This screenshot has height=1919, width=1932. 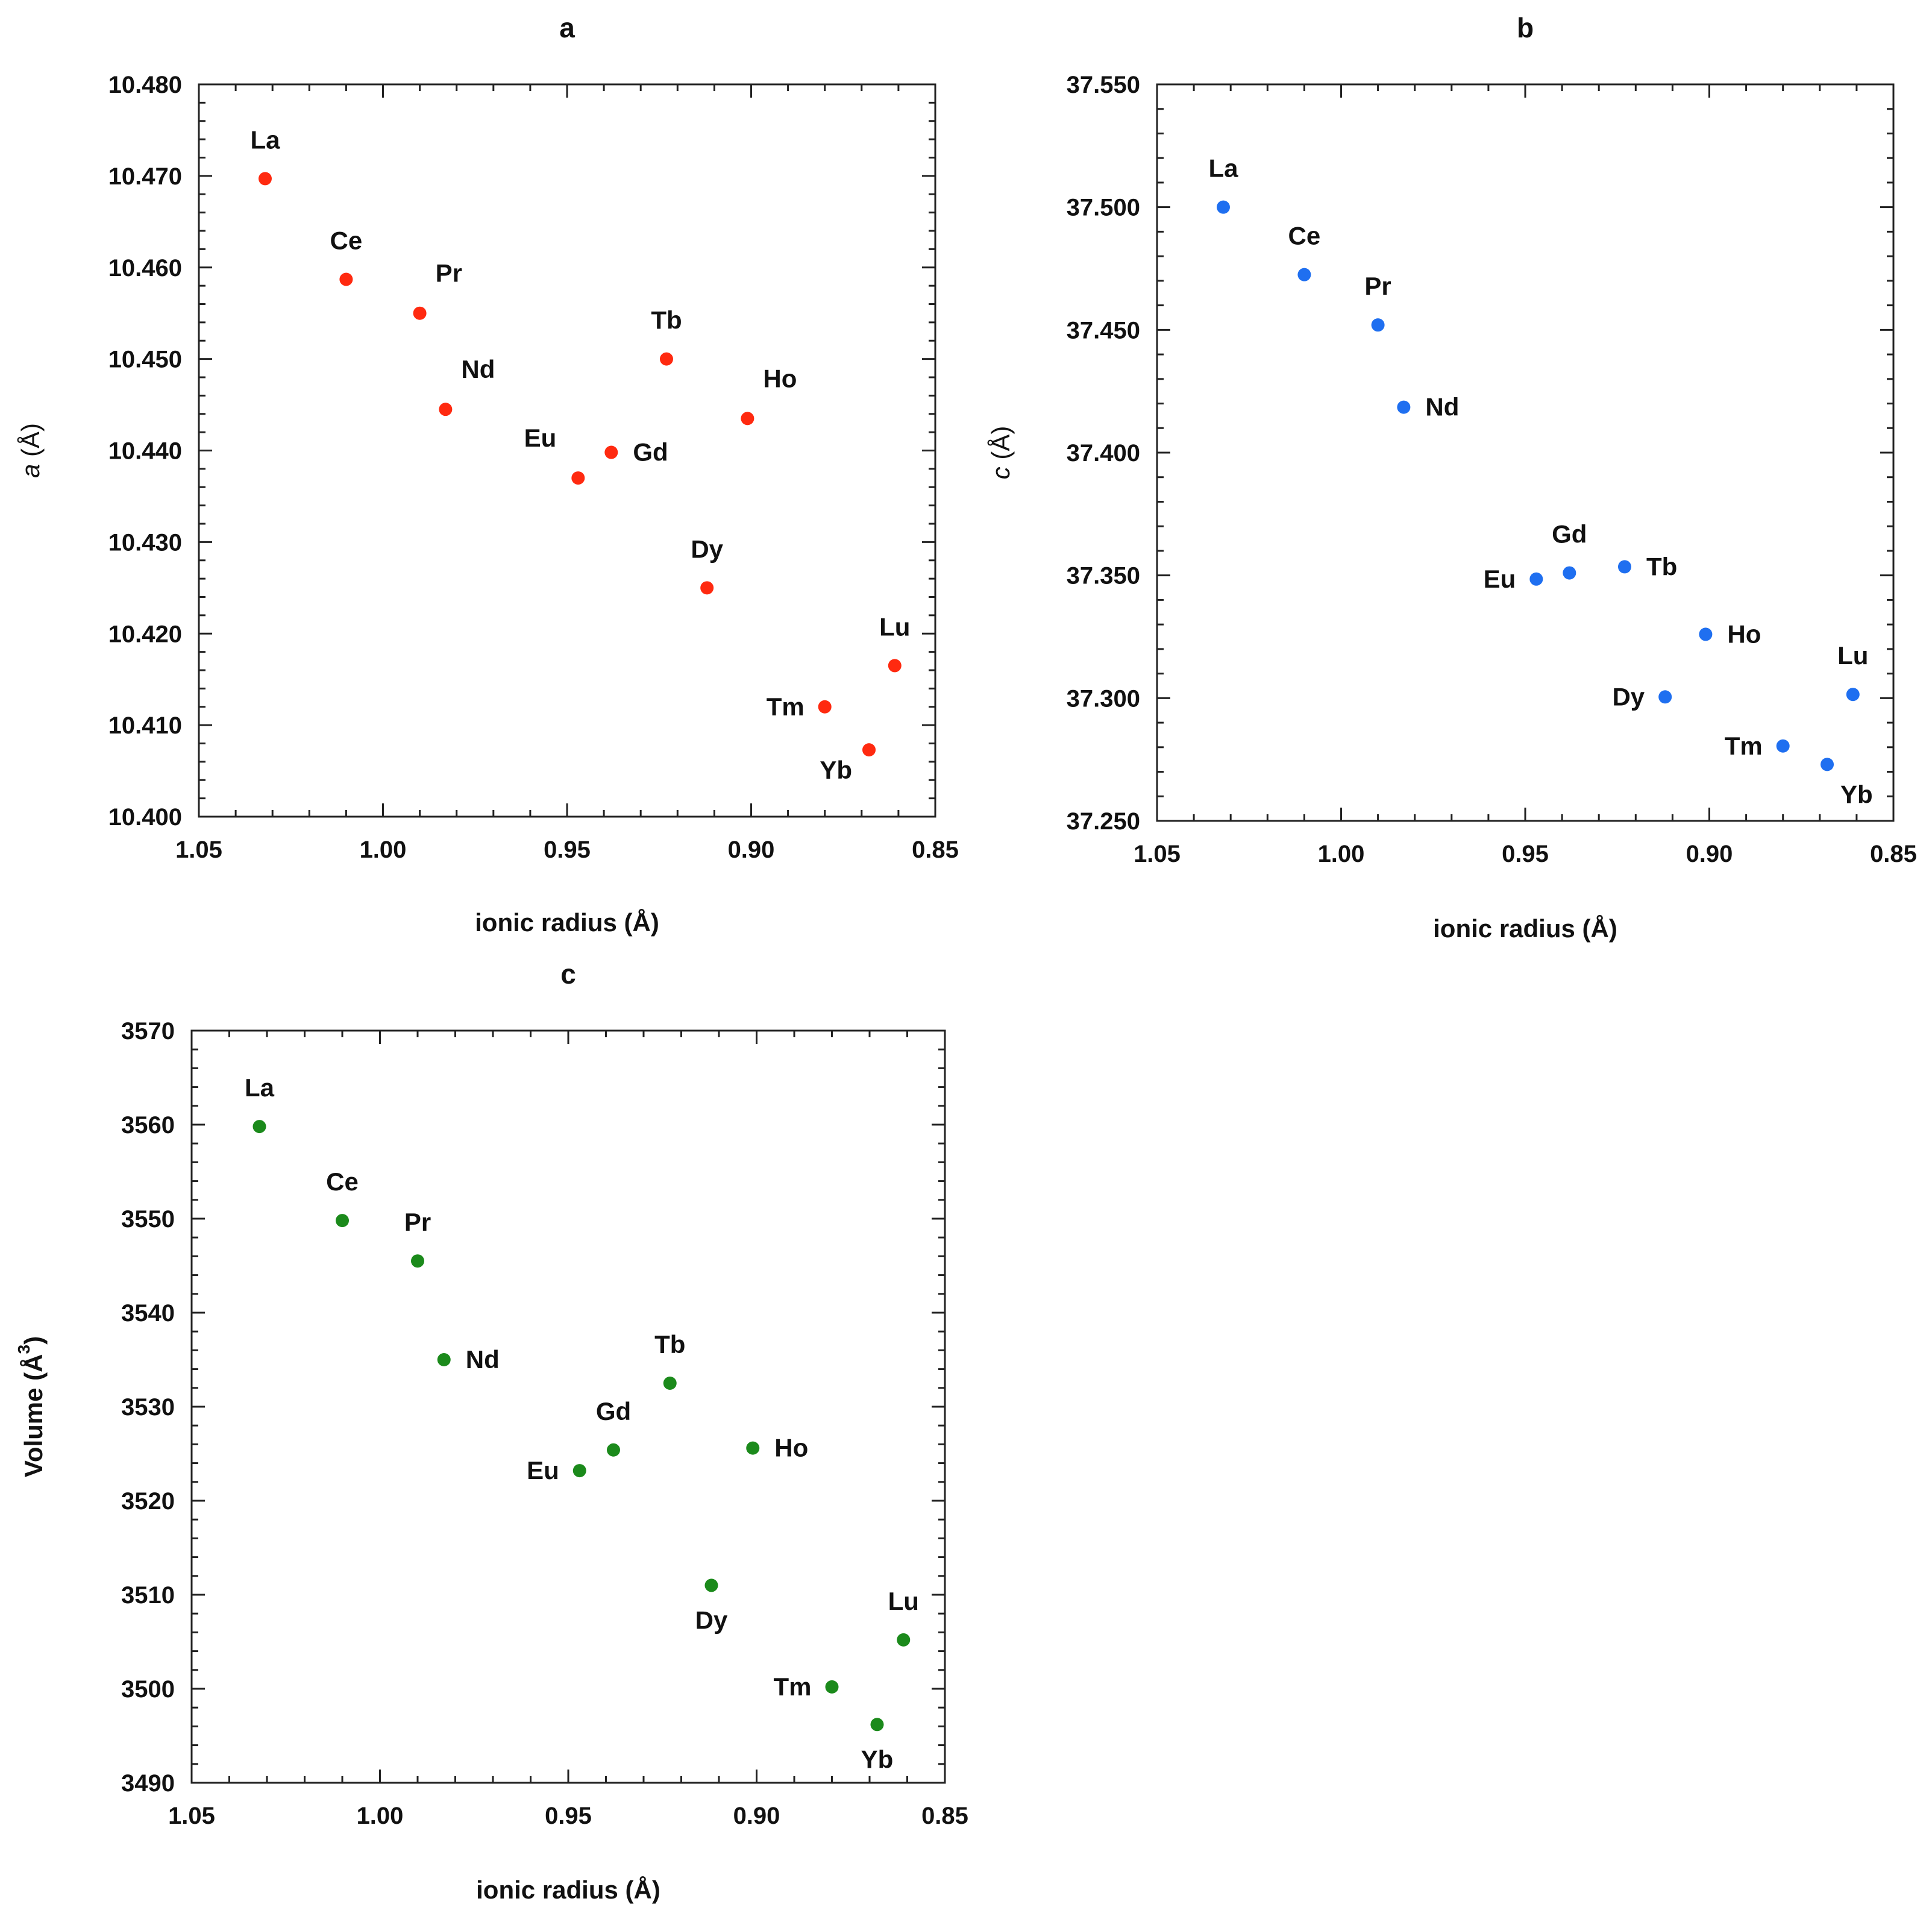 I want to click on point-label-lu: Lu, so click(x=903, y=1601).